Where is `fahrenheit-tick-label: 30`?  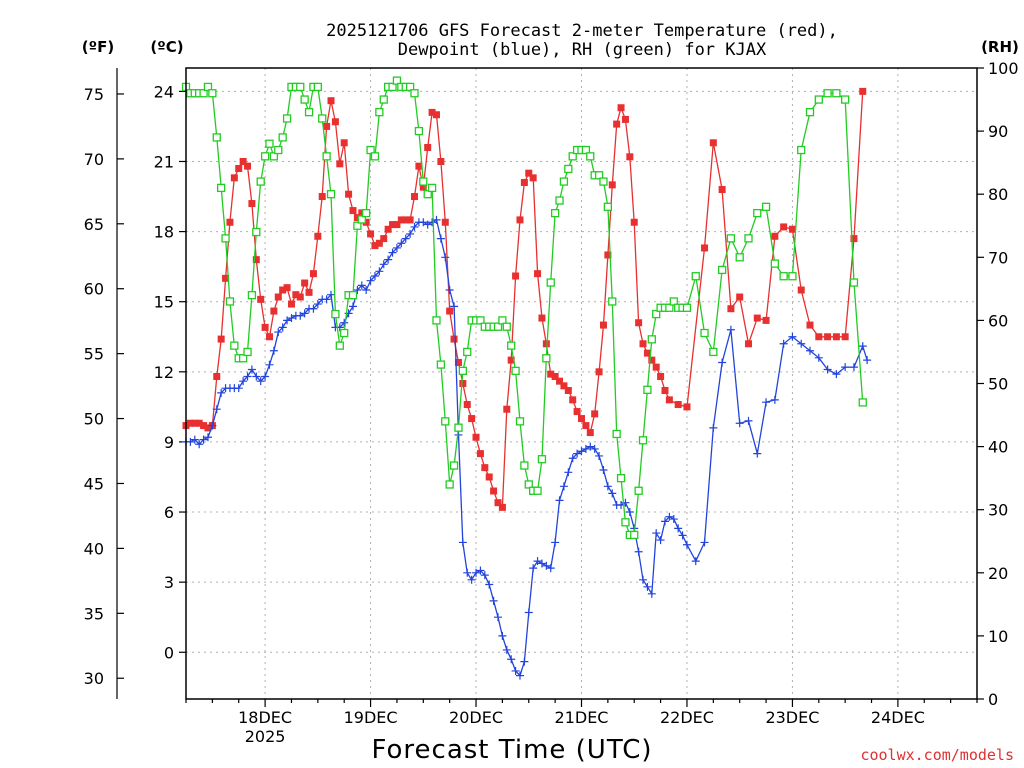 fahrenheit-tick-label: 30 is located at coordinates (94, 678).